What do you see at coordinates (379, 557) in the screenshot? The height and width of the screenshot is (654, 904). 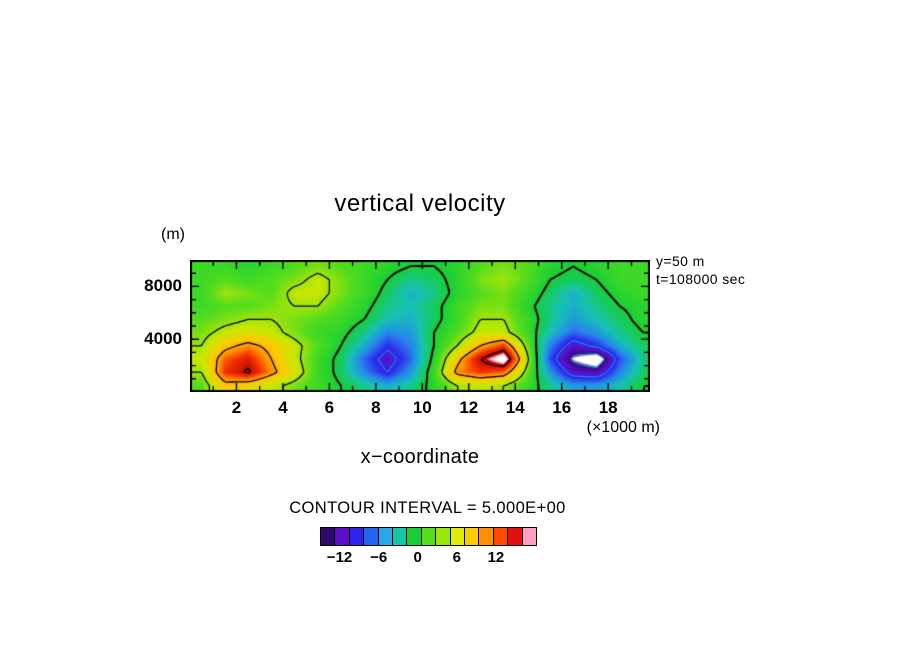 I see `colorbar-tick-label: −6` at bounding box center [379, 557].